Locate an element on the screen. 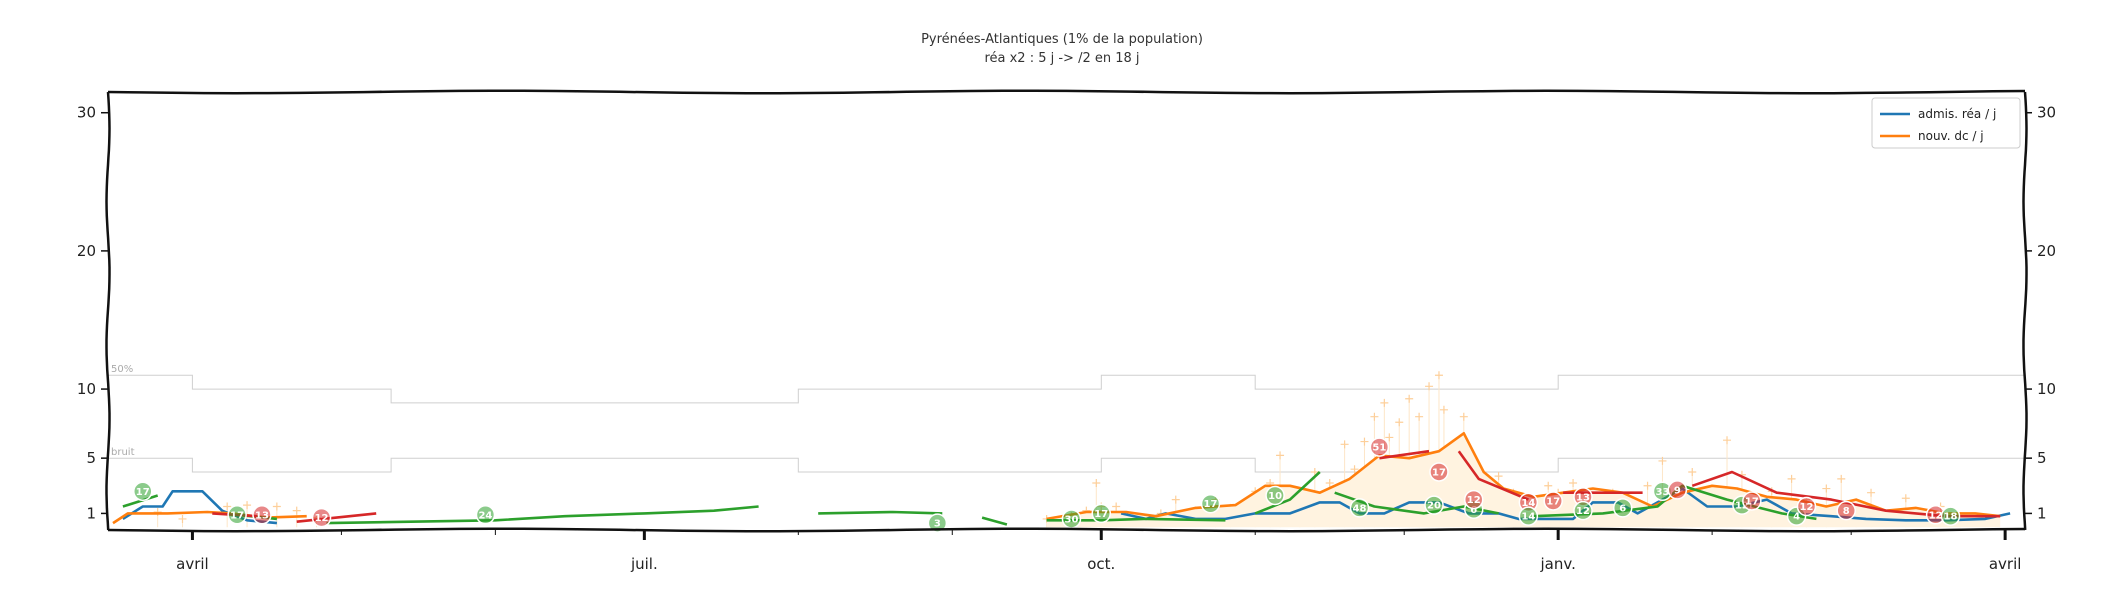  chart-subtitle: réa x2 : 5 j -> /2 en 18 j is located at coordinates (1061, 58).